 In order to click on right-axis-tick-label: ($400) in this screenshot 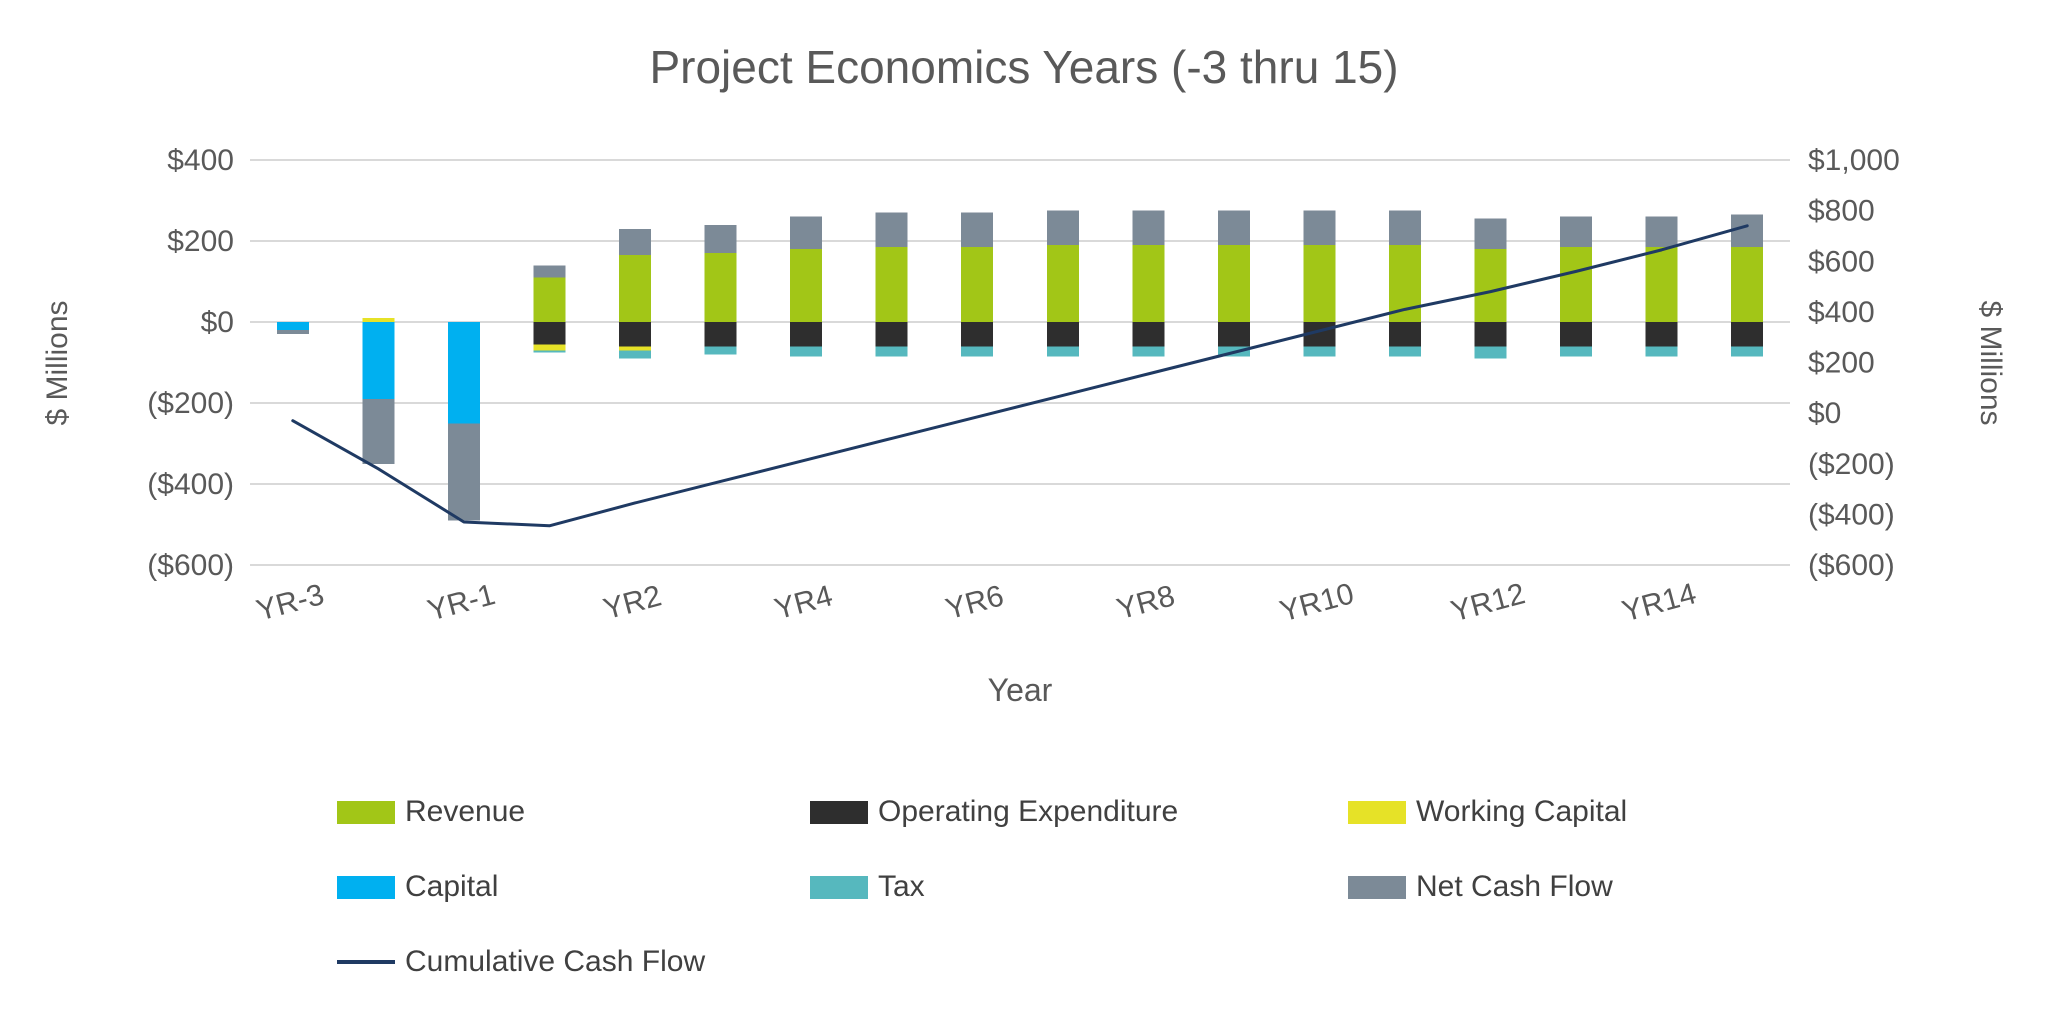, I will do `click(1851, 514)`.